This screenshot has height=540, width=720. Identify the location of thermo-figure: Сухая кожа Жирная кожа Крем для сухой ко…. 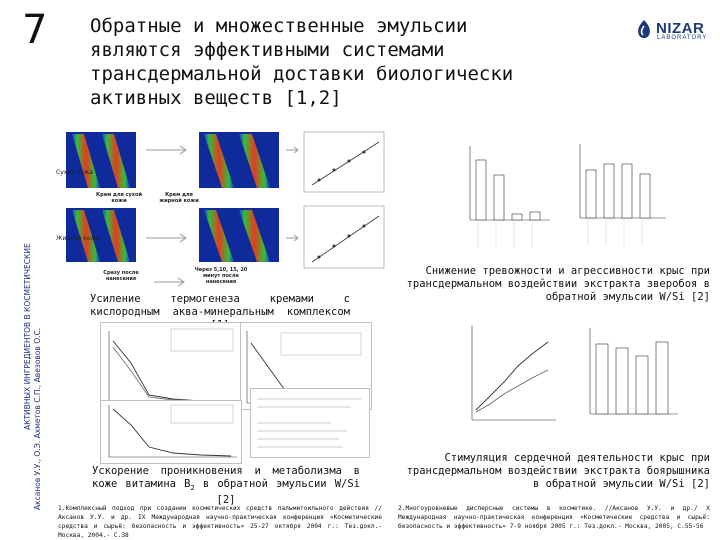
(224, 210).